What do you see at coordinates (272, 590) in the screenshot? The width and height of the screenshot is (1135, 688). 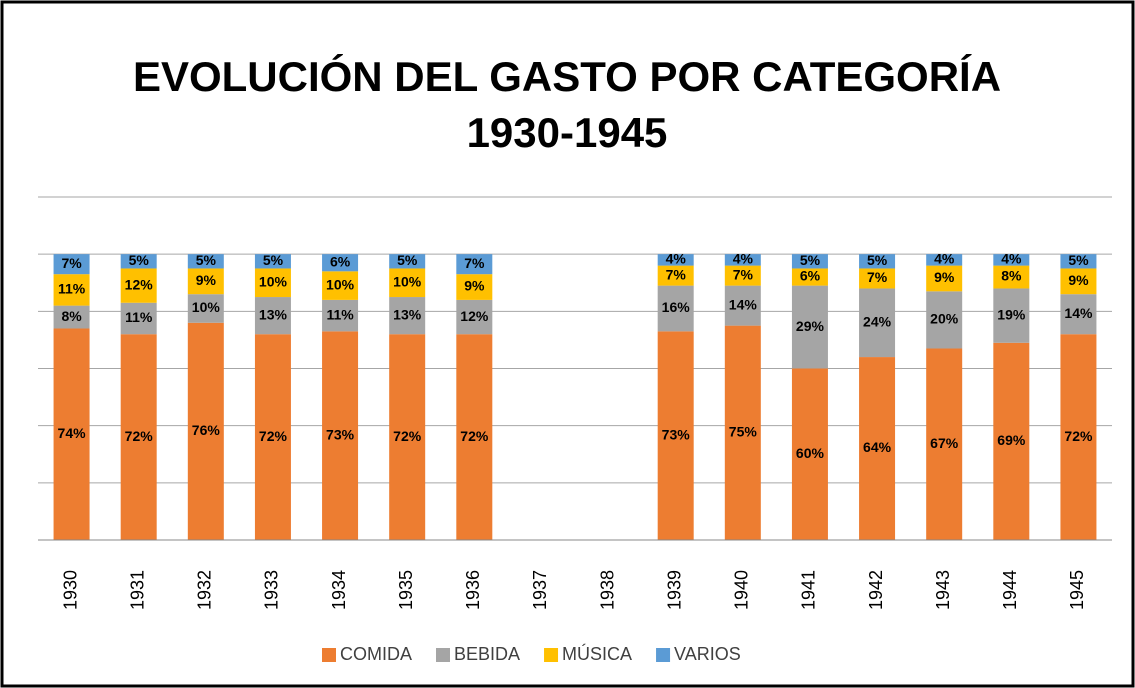 I see `x-tick-label: 1933` at bounding box center [272, 590].